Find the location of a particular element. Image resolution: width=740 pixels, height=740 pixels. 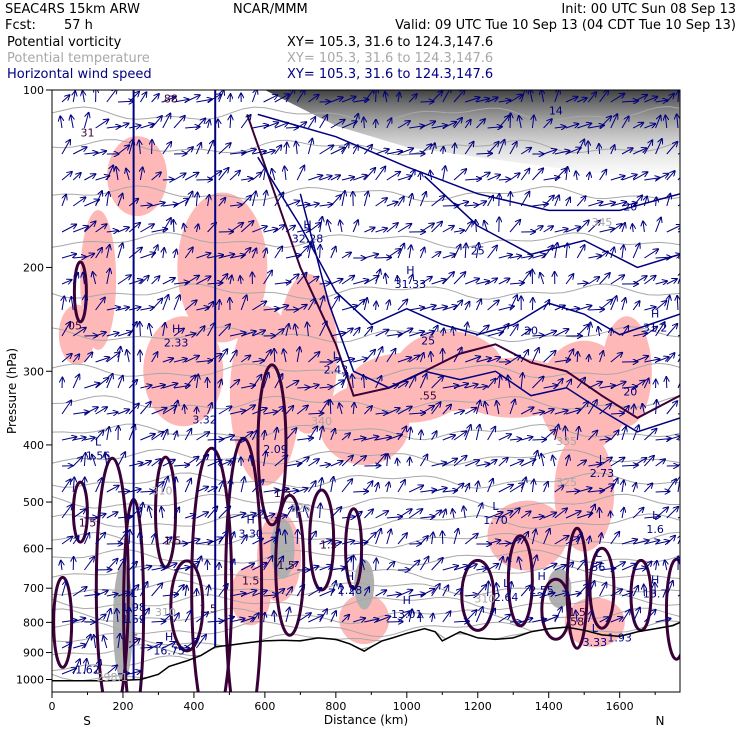

field-name-theta: Potential temperature is located at coordinates (78, 58).